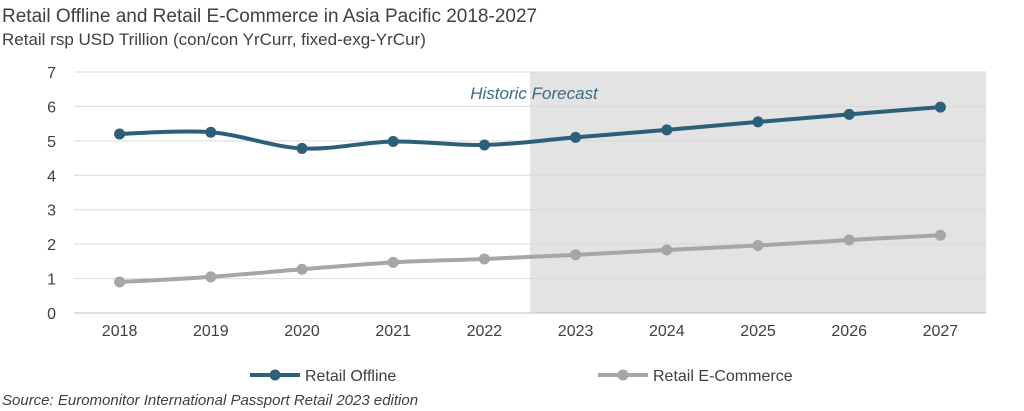  What do you see at coordinates (211, 331) in the screenshot?
I see `x-tick-label: 2019` at bounding box center [211, 331].